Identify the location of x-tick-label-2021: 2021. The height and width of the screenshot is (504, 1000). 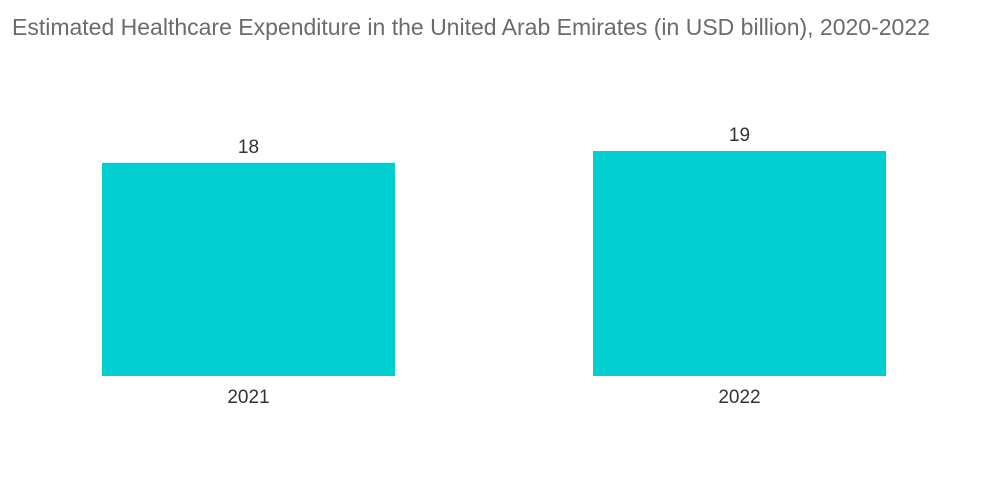
(248, 397).